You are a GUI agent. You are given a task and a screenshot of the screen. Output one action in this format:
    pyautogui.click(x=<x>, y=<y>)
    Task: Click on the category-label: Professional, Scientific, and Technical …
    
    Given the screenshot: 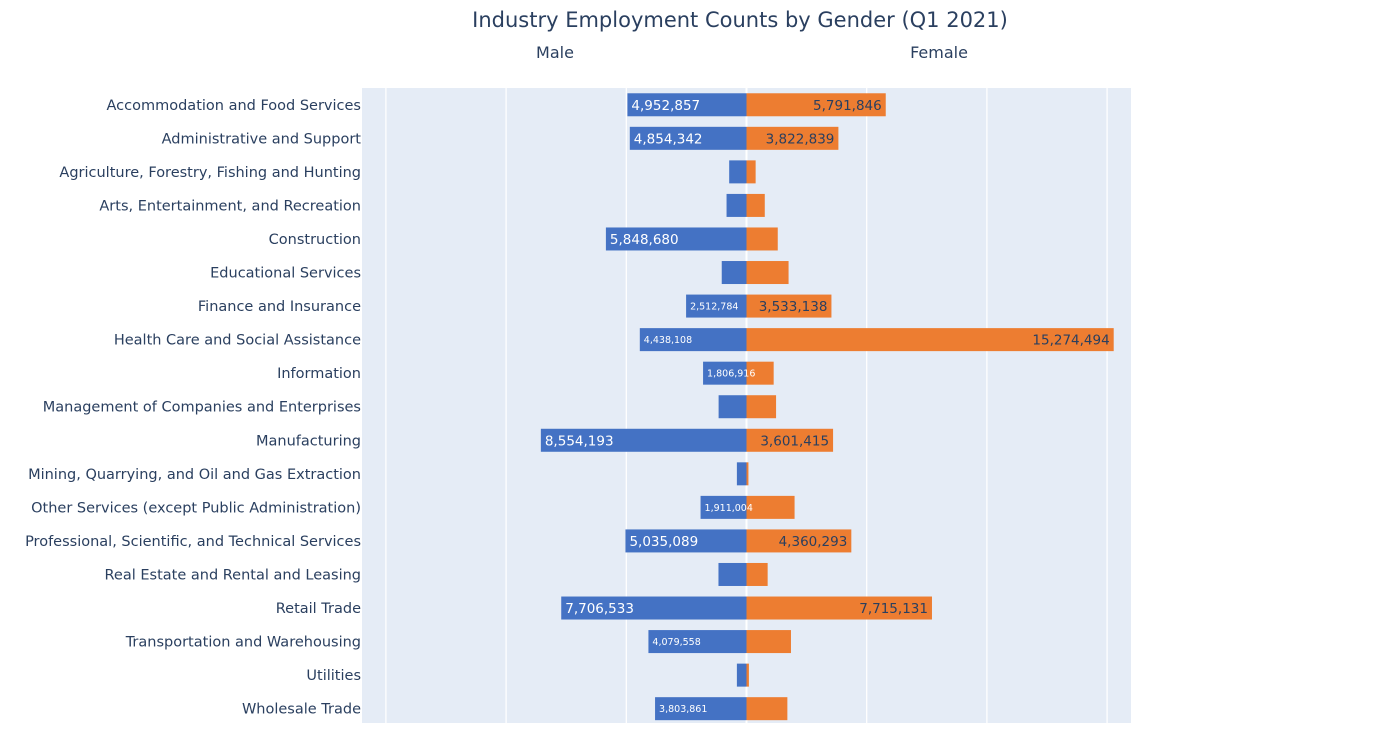 What is the action you would take?
    pyautogui.click(x=193, y=542)
    